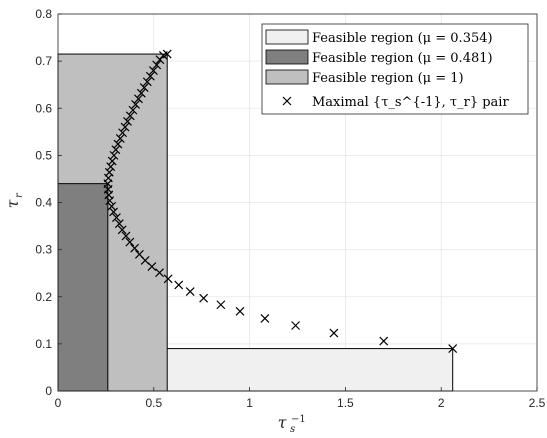 This screenshot has width=547, height=438. What do you see at coordinates (402, 38) in the screenshot?
I see `legend-entry-1: Feasible region (μ = 0.354)` at bounding box center [402, 38].